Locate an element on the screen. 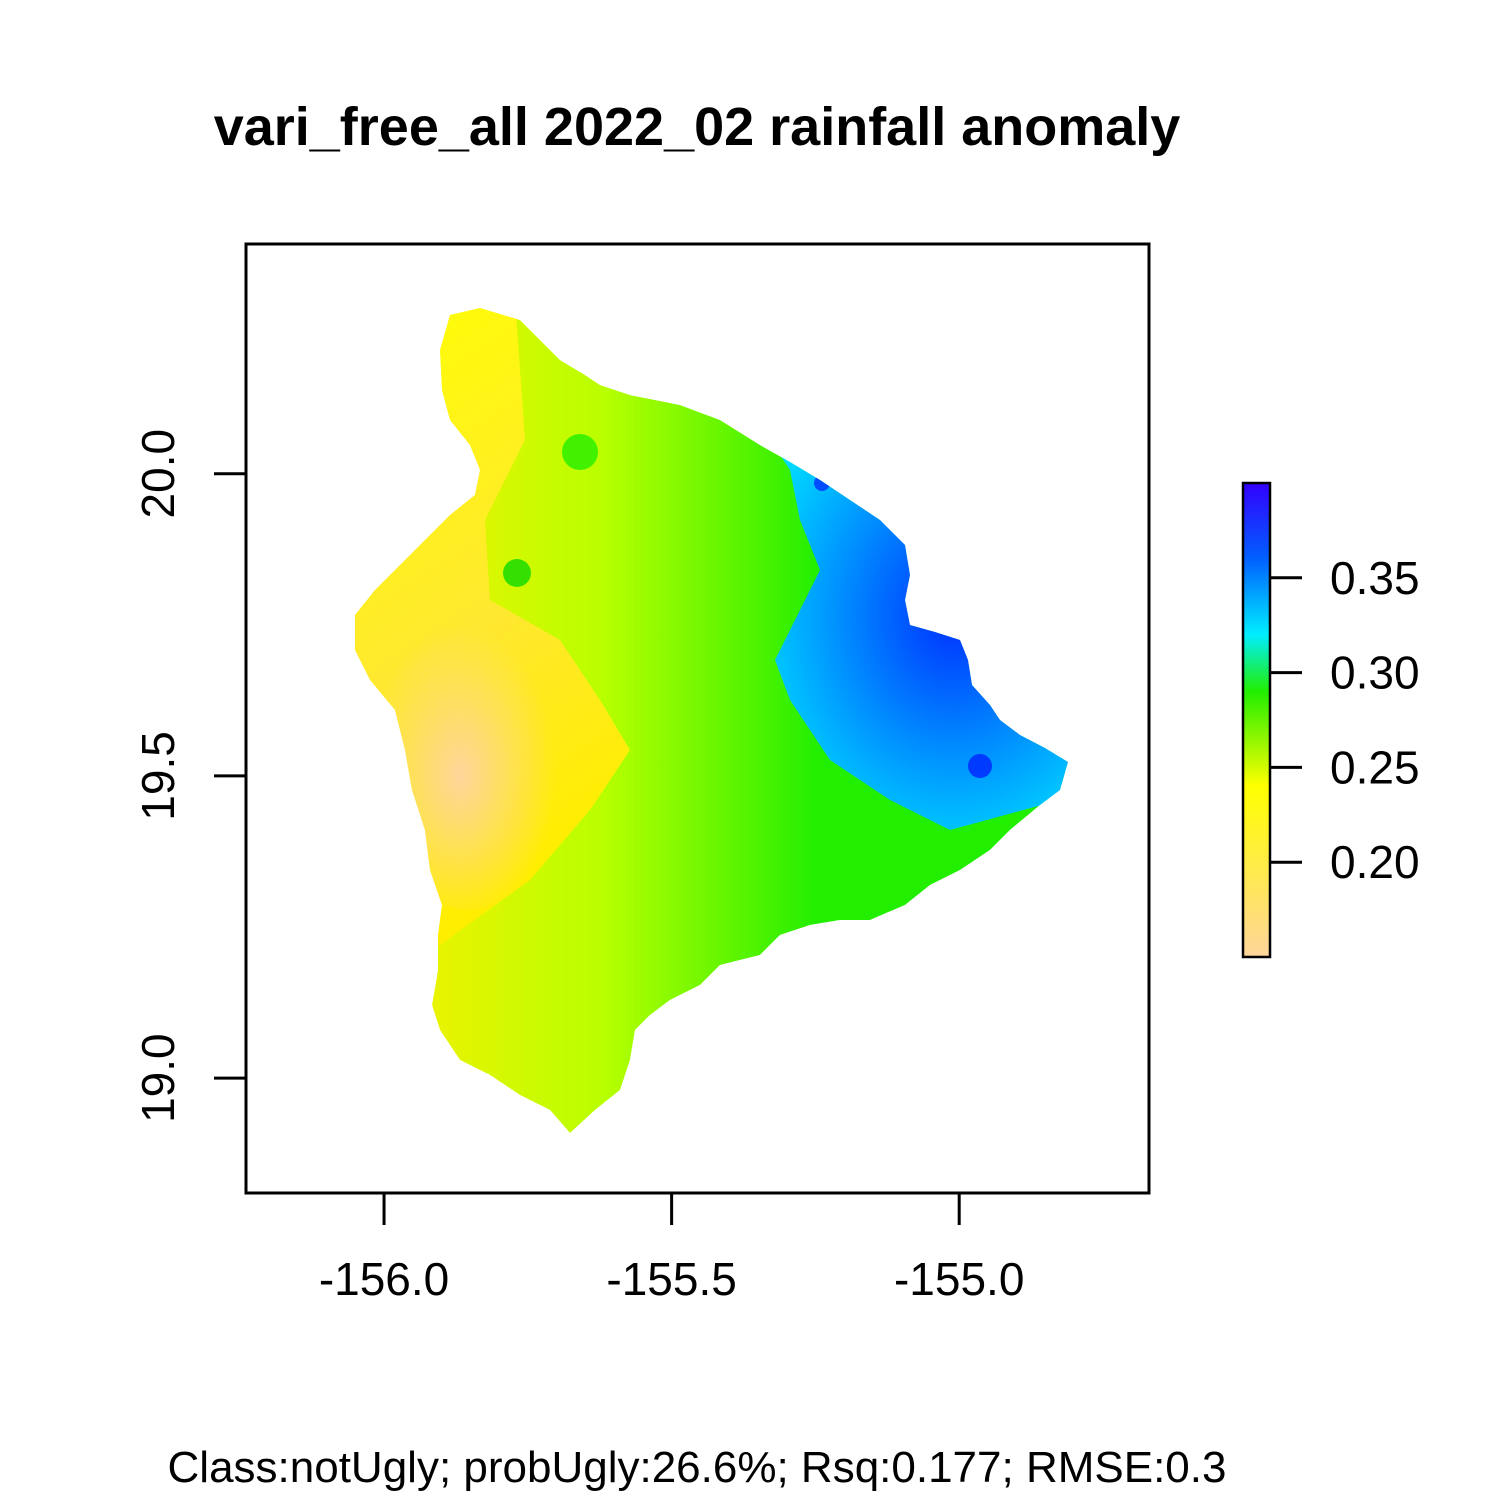 This screenshot has width=1500, height=1500. legend-tick-label: 0.35 is located at coordinates (1375, 578).